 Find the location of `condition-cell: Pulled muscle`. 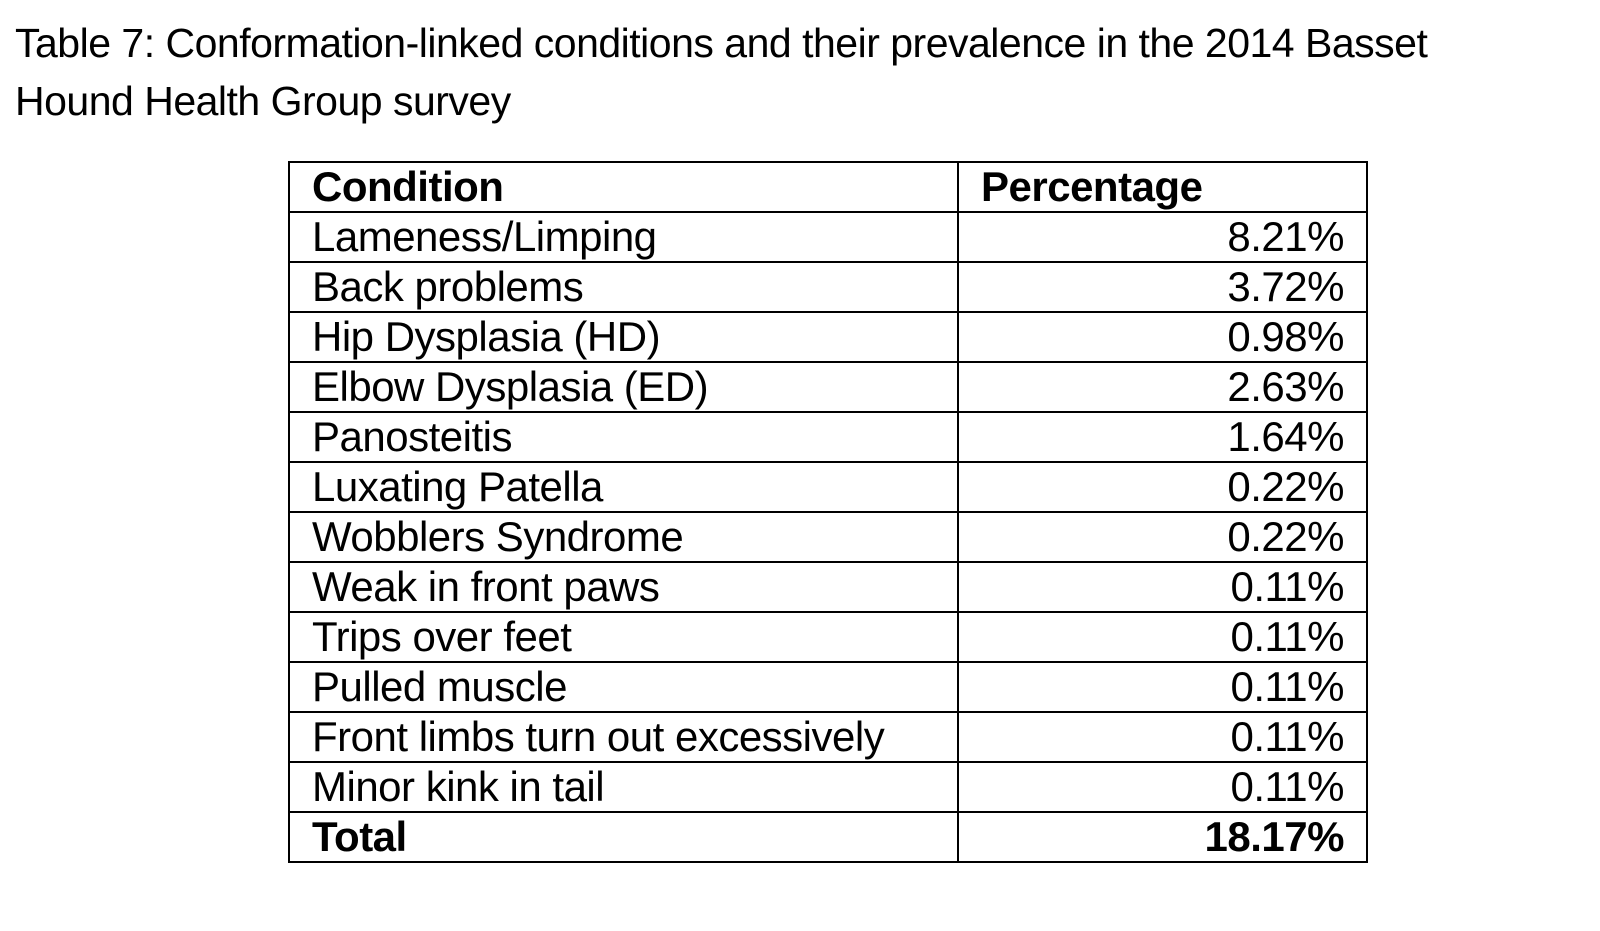

condition-cell: Pulled muscle is located at coordinates (623, 687).